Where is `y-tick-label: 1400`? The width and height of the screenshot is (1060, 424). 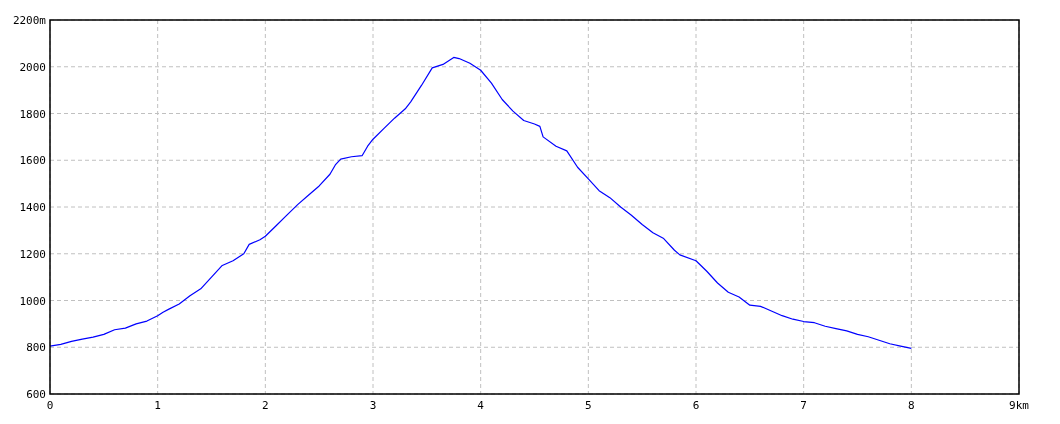
y-tick-label: 1400 is located at coordinates (32, 207).